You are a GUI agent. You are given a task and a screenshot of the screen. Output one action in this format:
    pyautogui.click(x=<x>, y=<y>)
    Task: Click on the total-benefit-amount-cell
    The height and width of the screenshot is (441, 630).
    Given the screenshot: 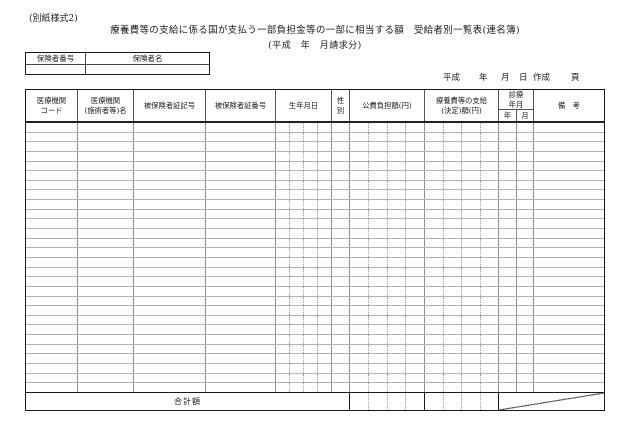 What is the action you would take?
    pyautogui.click(x=462, y=401)
    